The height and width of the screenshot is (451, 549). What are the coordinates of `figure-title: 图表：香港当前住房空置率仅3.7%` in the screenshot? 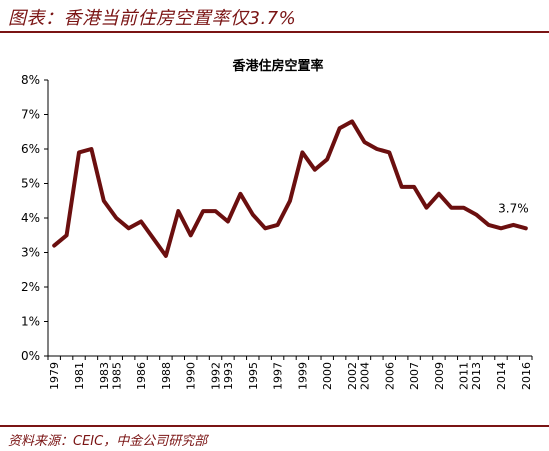 It's located at (152, 18).